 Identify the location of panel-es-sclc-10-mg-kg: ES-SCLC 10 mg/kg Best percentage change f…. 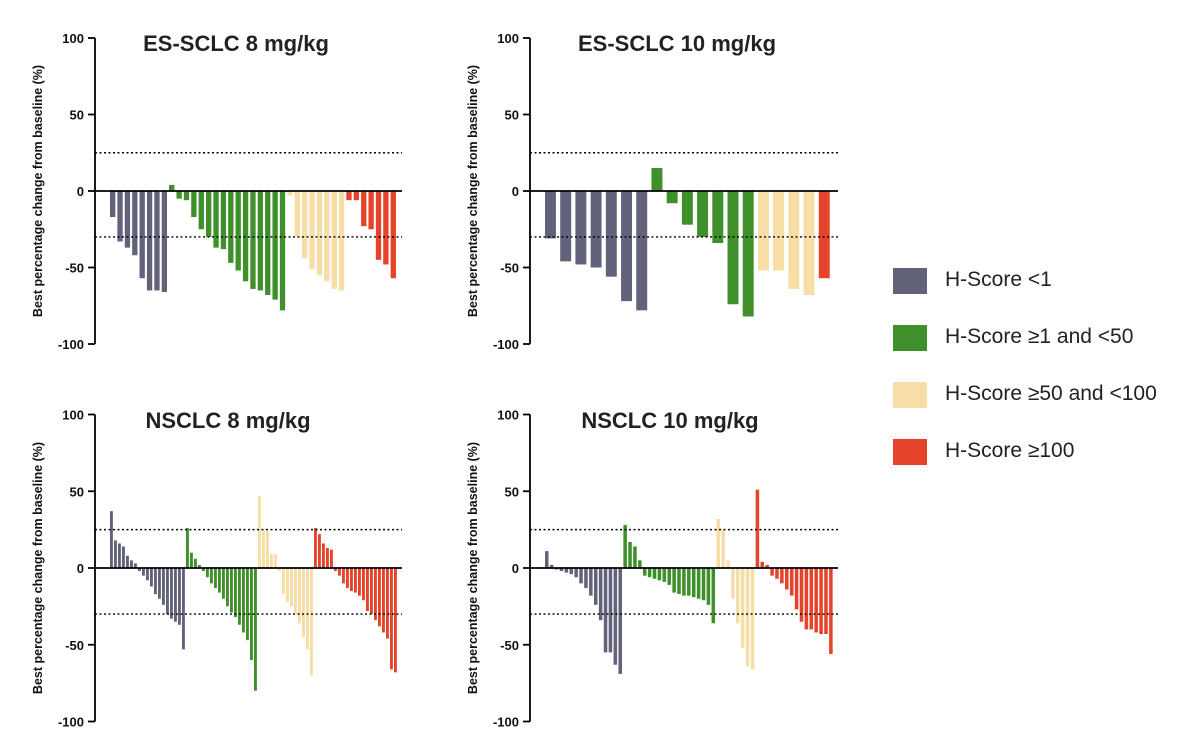
(652, 191).